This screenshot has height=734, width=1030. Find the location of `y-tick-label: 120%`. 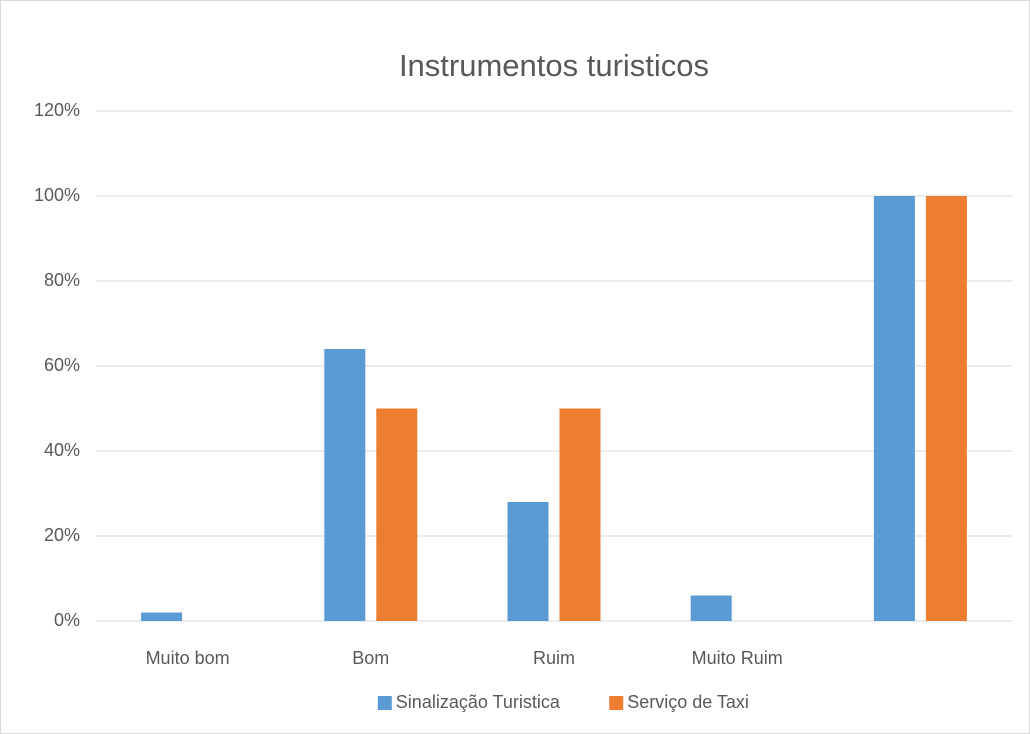

y-tick-label: 120% is located at coordinates (57, 110).